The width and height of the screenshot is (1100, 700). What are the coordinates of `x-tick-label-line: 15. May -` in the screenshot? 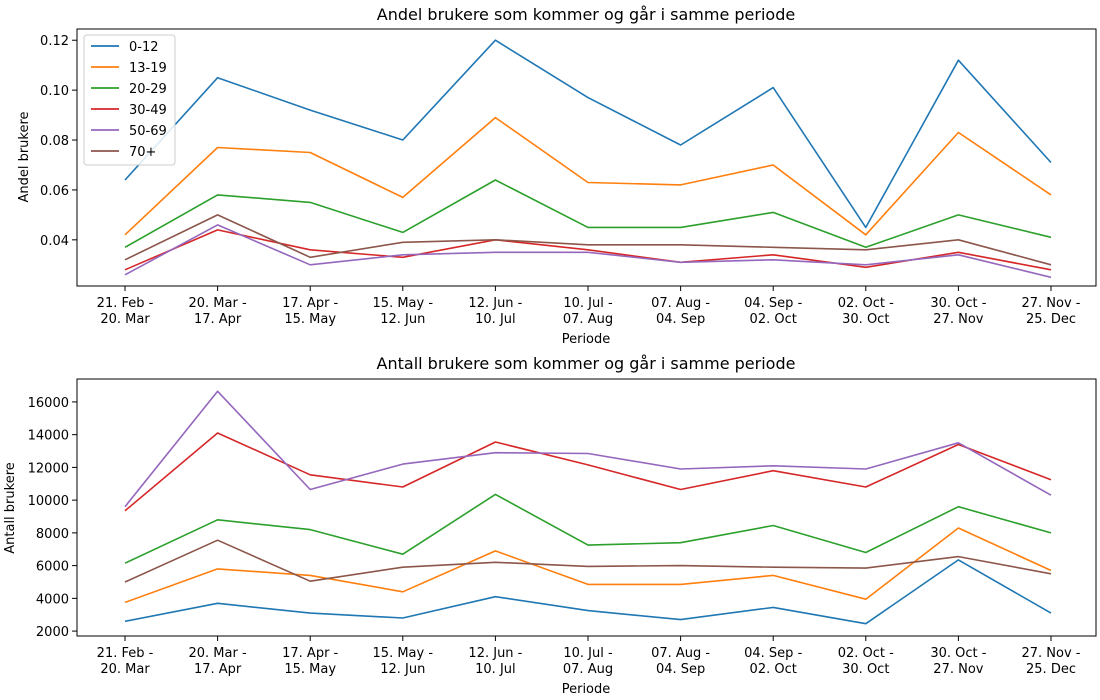 It's located at (403, 303).